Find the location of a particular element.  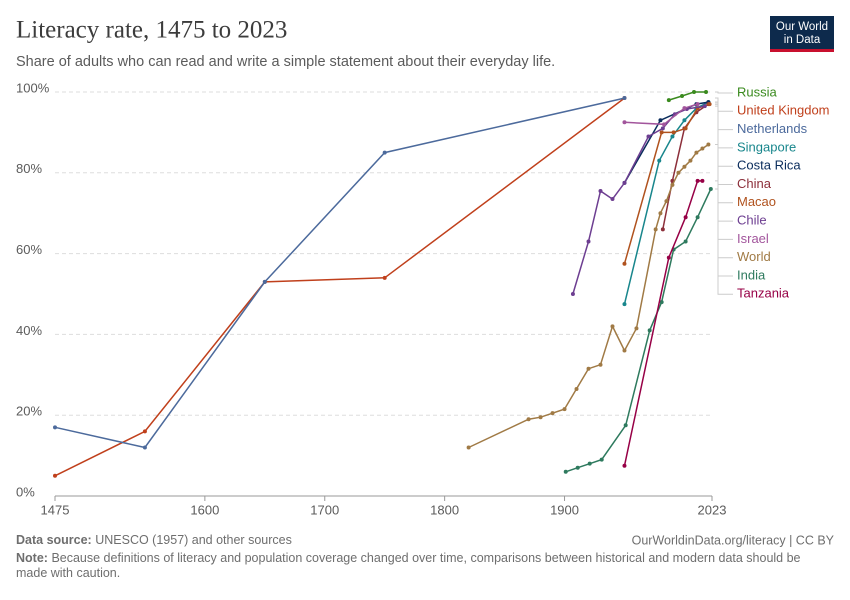

y-tick-label: 40% is located at coordinates (29, 330).